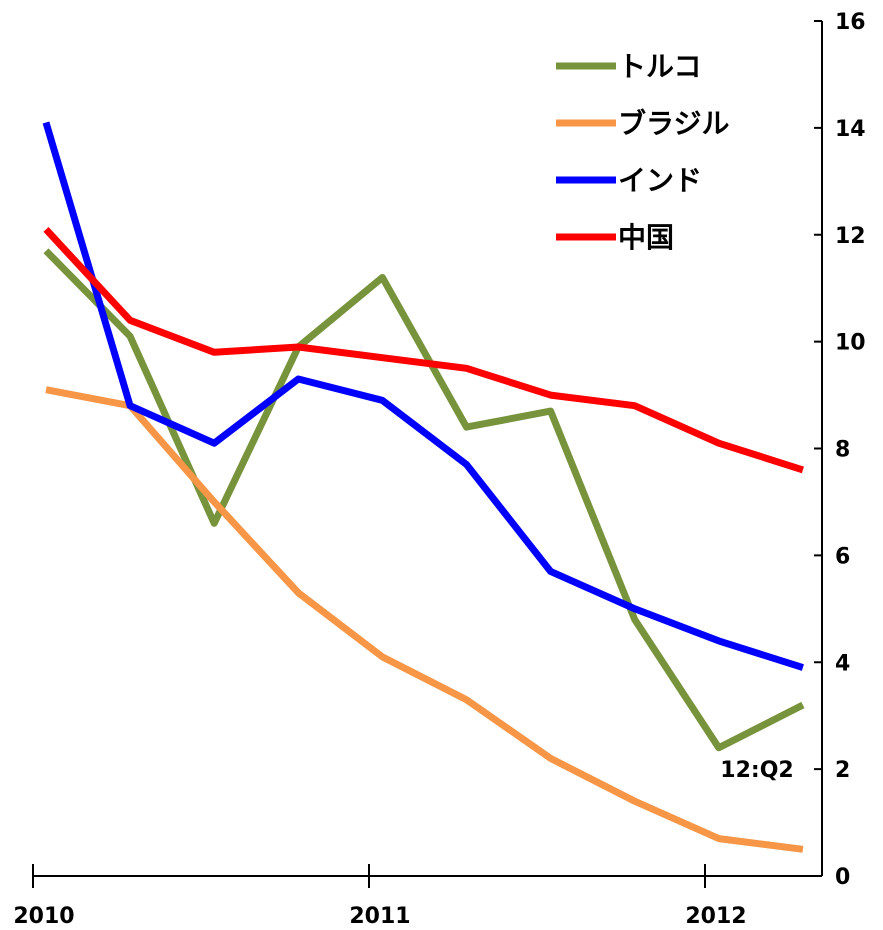  I want to click on y-tick-label: 0, so click(842, 877).